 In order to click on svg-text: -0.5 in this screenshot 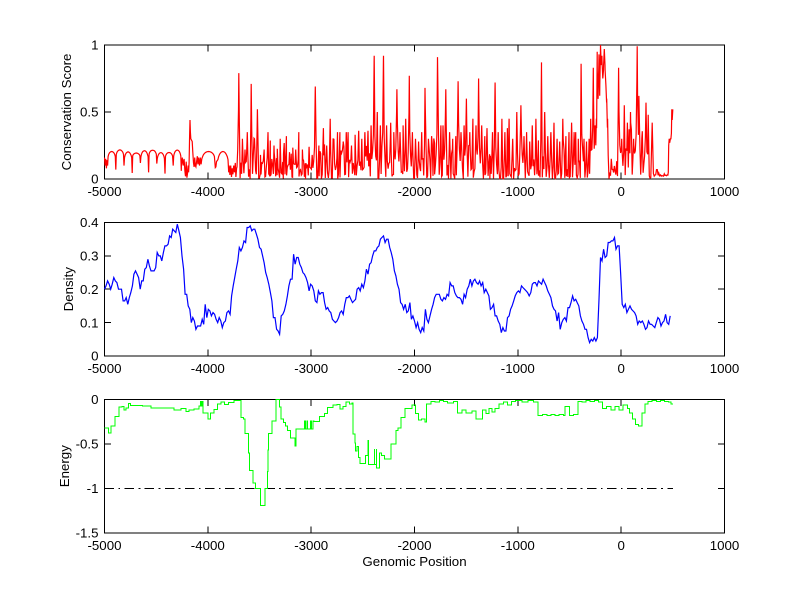, I will do `click(87, 444)`.